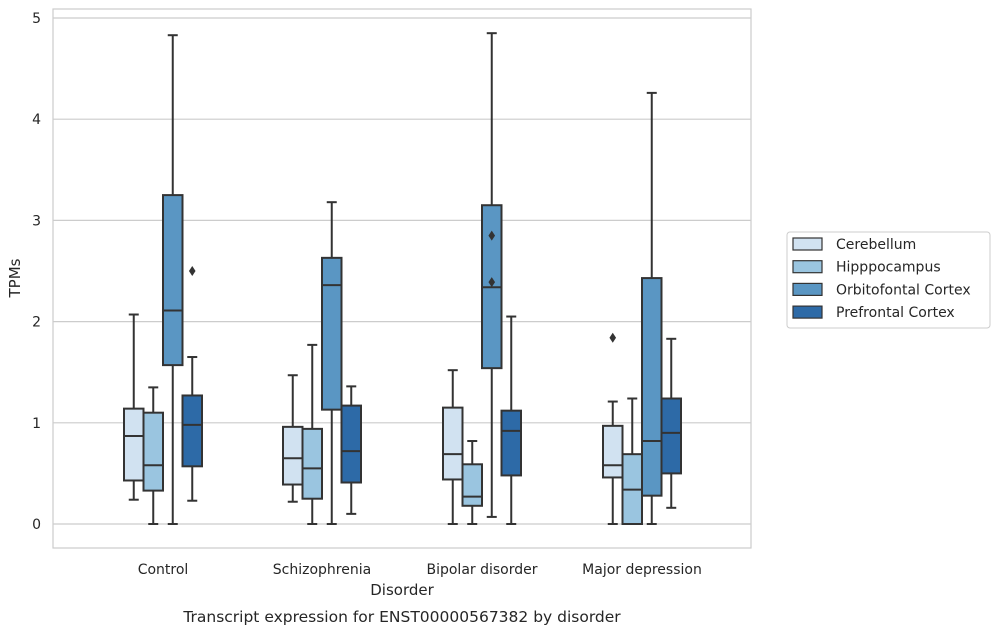 The height and width of the screenshot is (634, 999). What do you see at coordinates (36, 120) in the screenshot?
I see `y-tick-label: 4` at bounding box center [36, 120].